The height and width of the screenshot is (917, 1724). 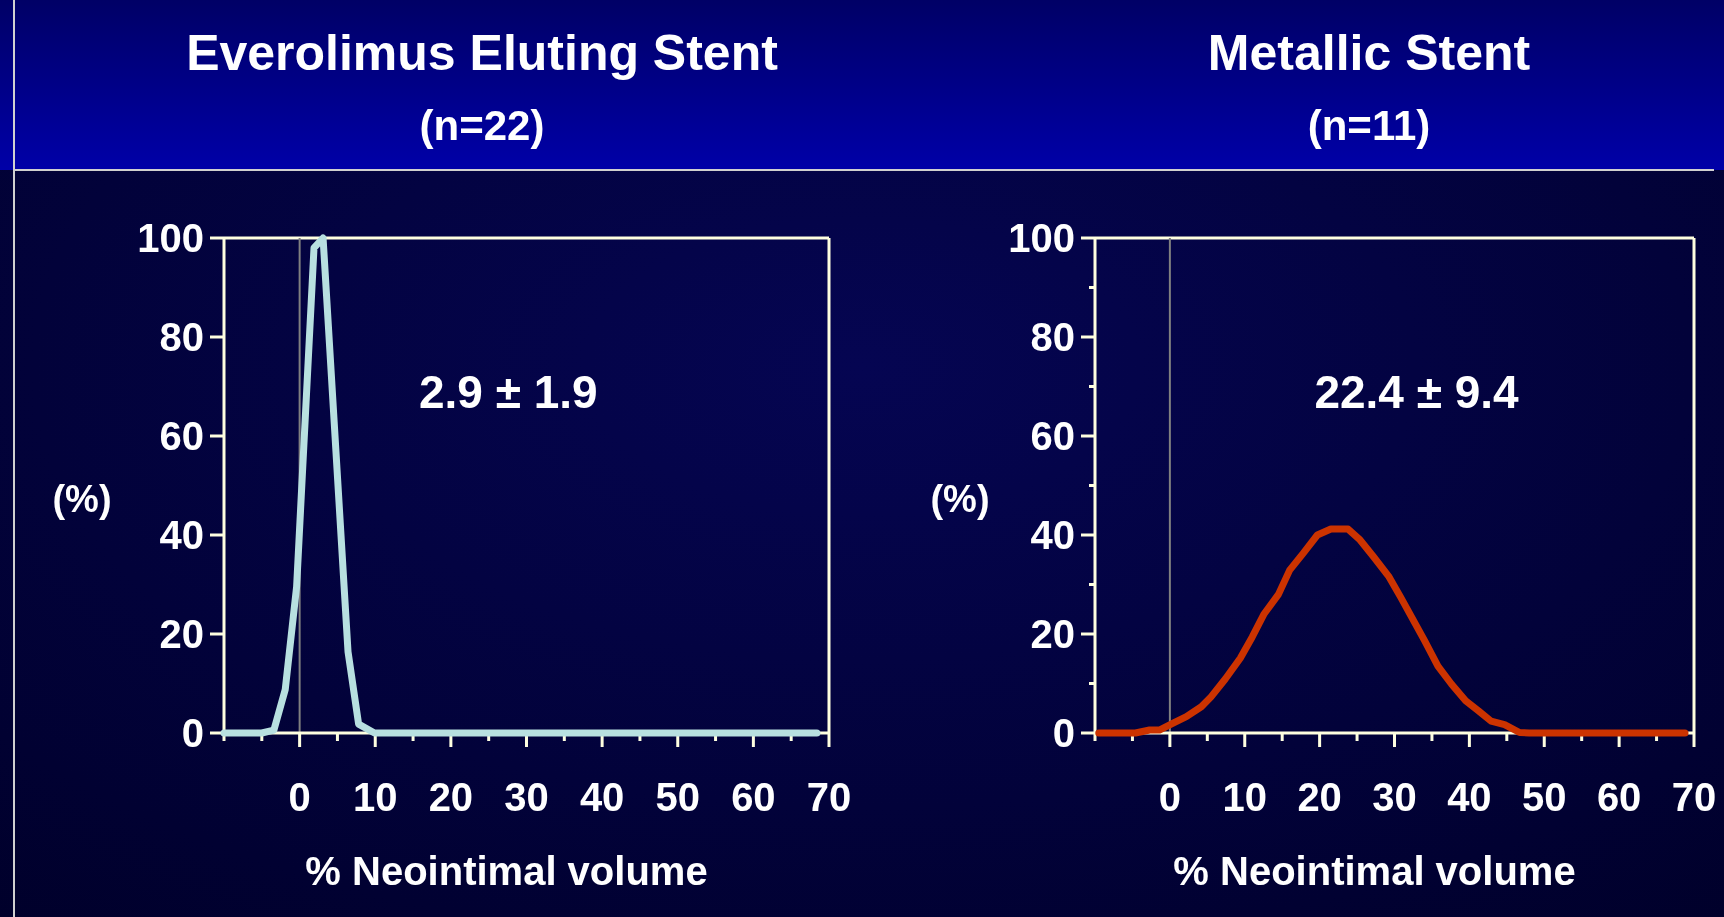 I want to click on chart-subtitle: (n=22), so click(x=482, y=125).